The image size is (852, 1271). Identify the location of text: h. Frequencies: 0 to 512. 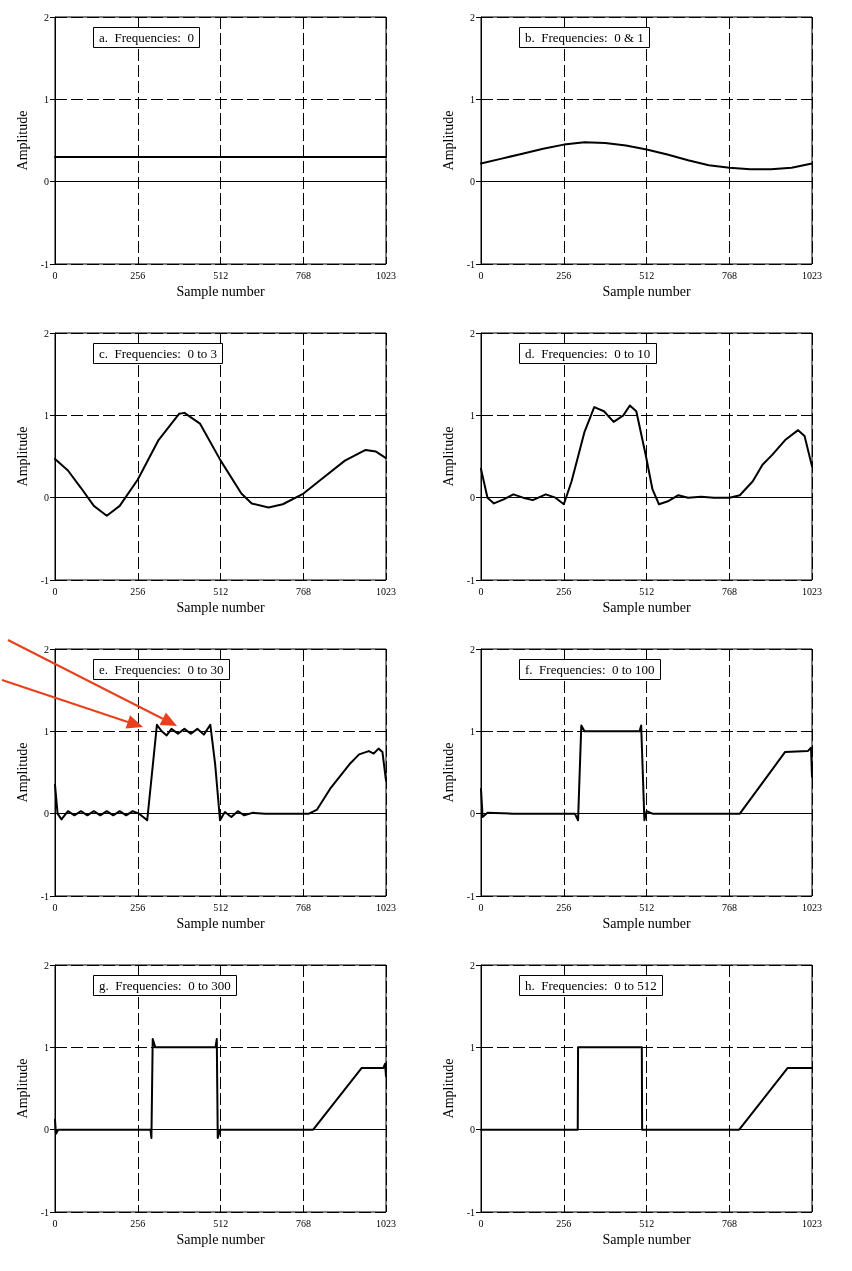
(591, 985).